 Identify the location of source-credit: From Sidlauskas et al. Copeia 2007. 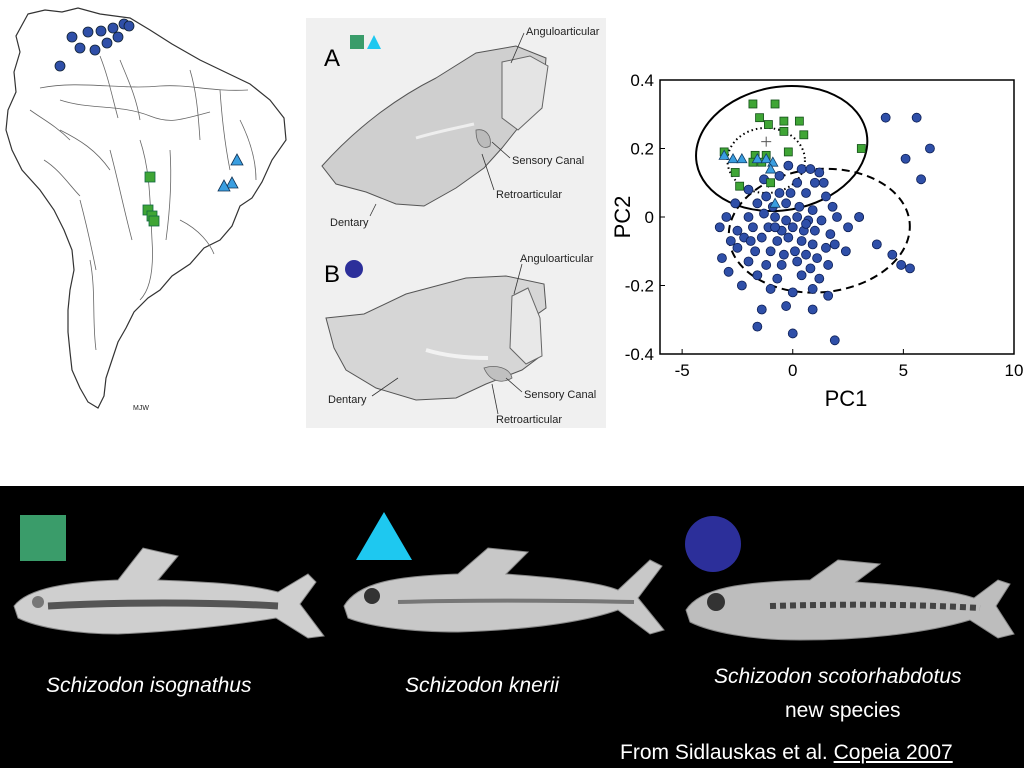
(786, 753).